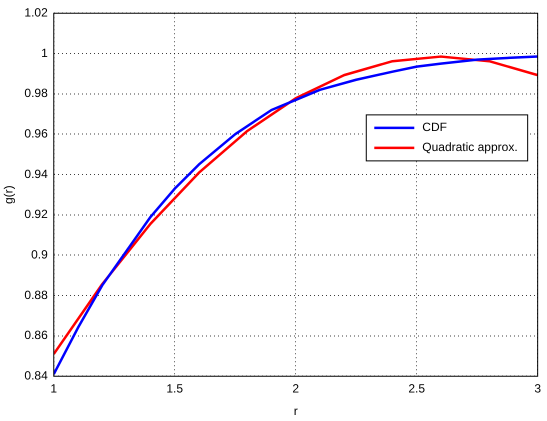  Describe the element at coordinates (36, 375) in the screenshot. I see `y-tick-label: 0.84` at that location.